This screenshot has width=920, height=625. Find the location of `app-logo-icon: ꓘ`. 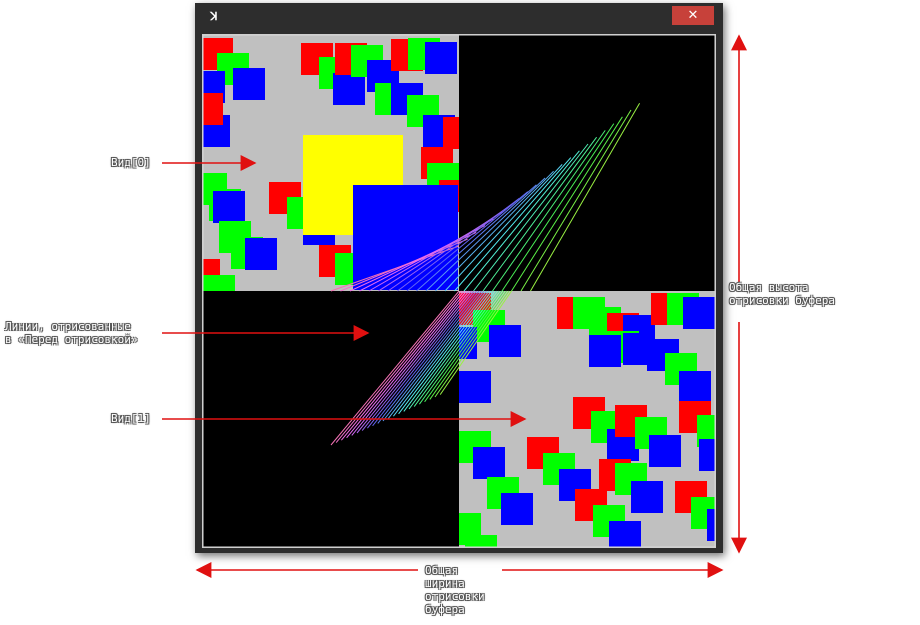

app-logo-icon: ꓘ is located at coordinates (214, 16).